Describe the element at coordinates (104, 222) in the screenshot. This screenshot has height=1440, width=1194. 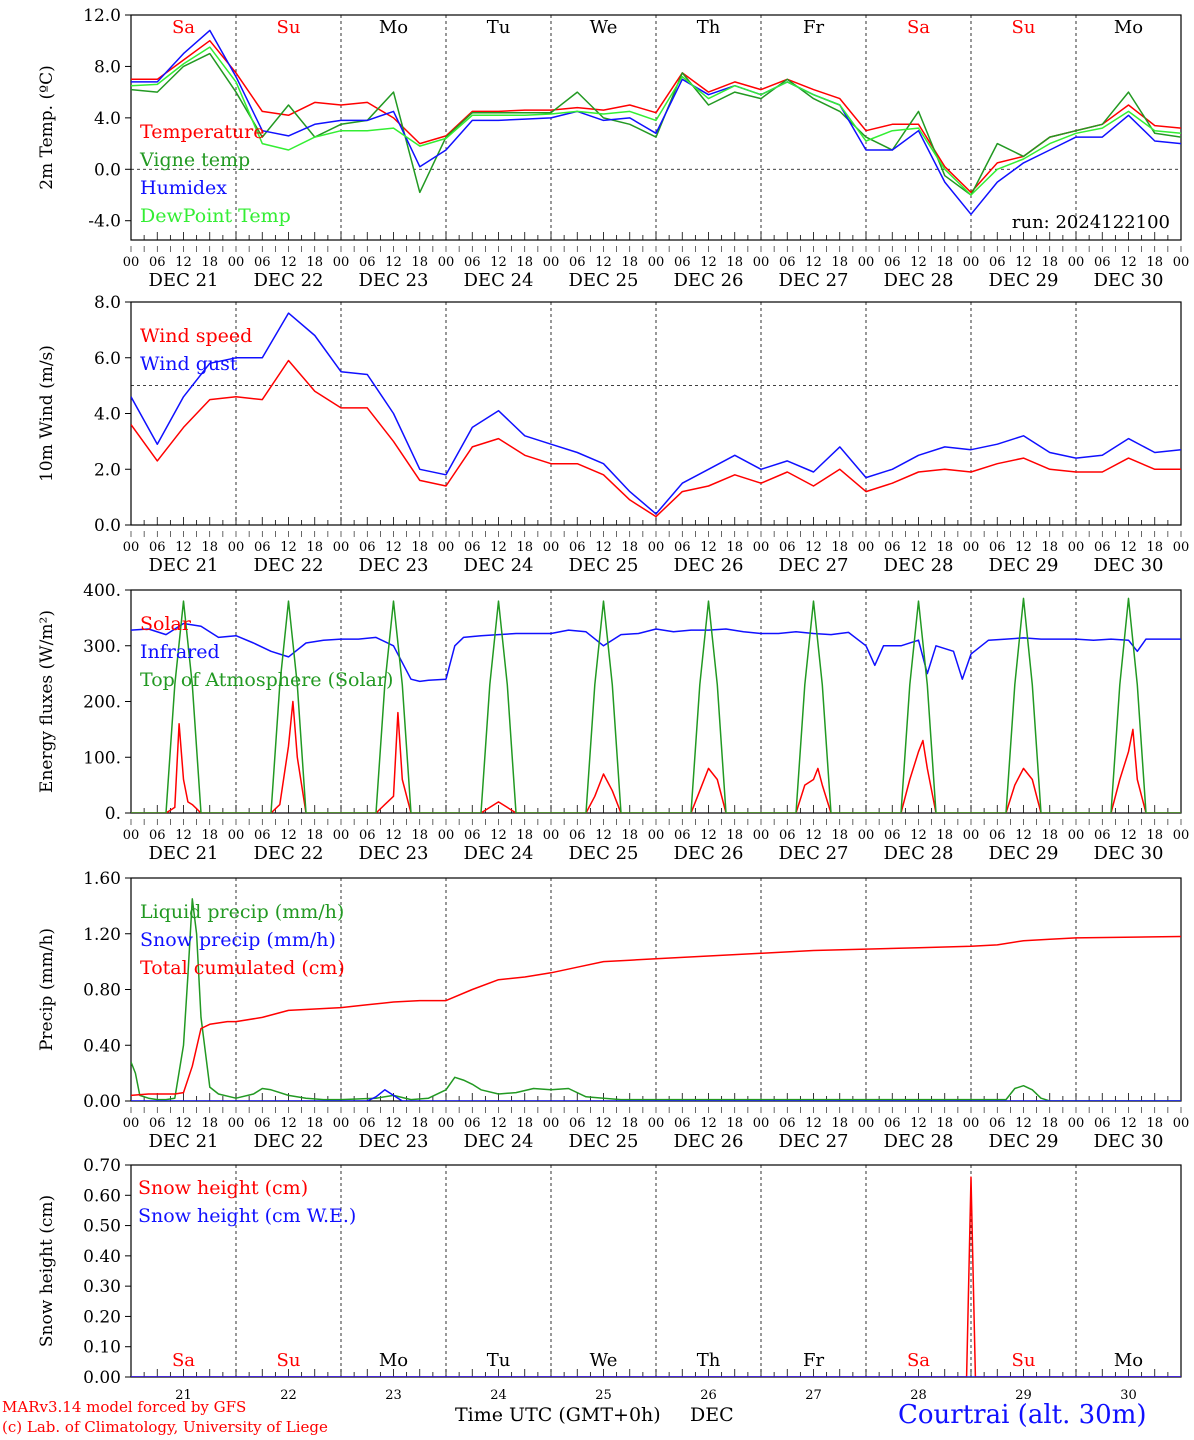
I see `y-tick-label: -4.0` at that location.